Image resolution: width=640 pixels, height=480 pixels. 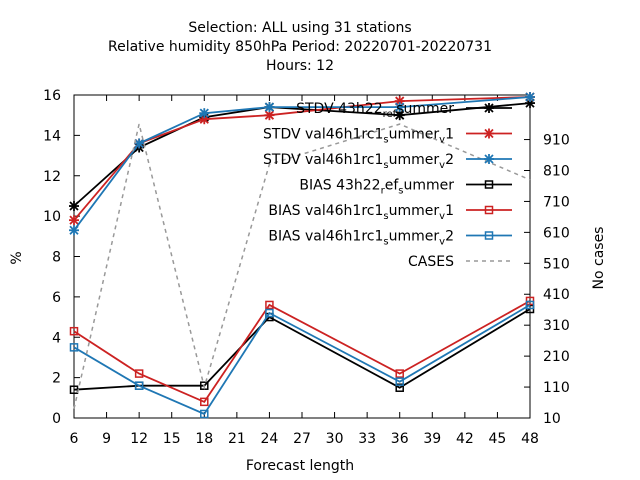 What do you see at coordinates (139, 439) in the screenshot?
I see `x-tick-label: 12` at bounding box center [139, 439].